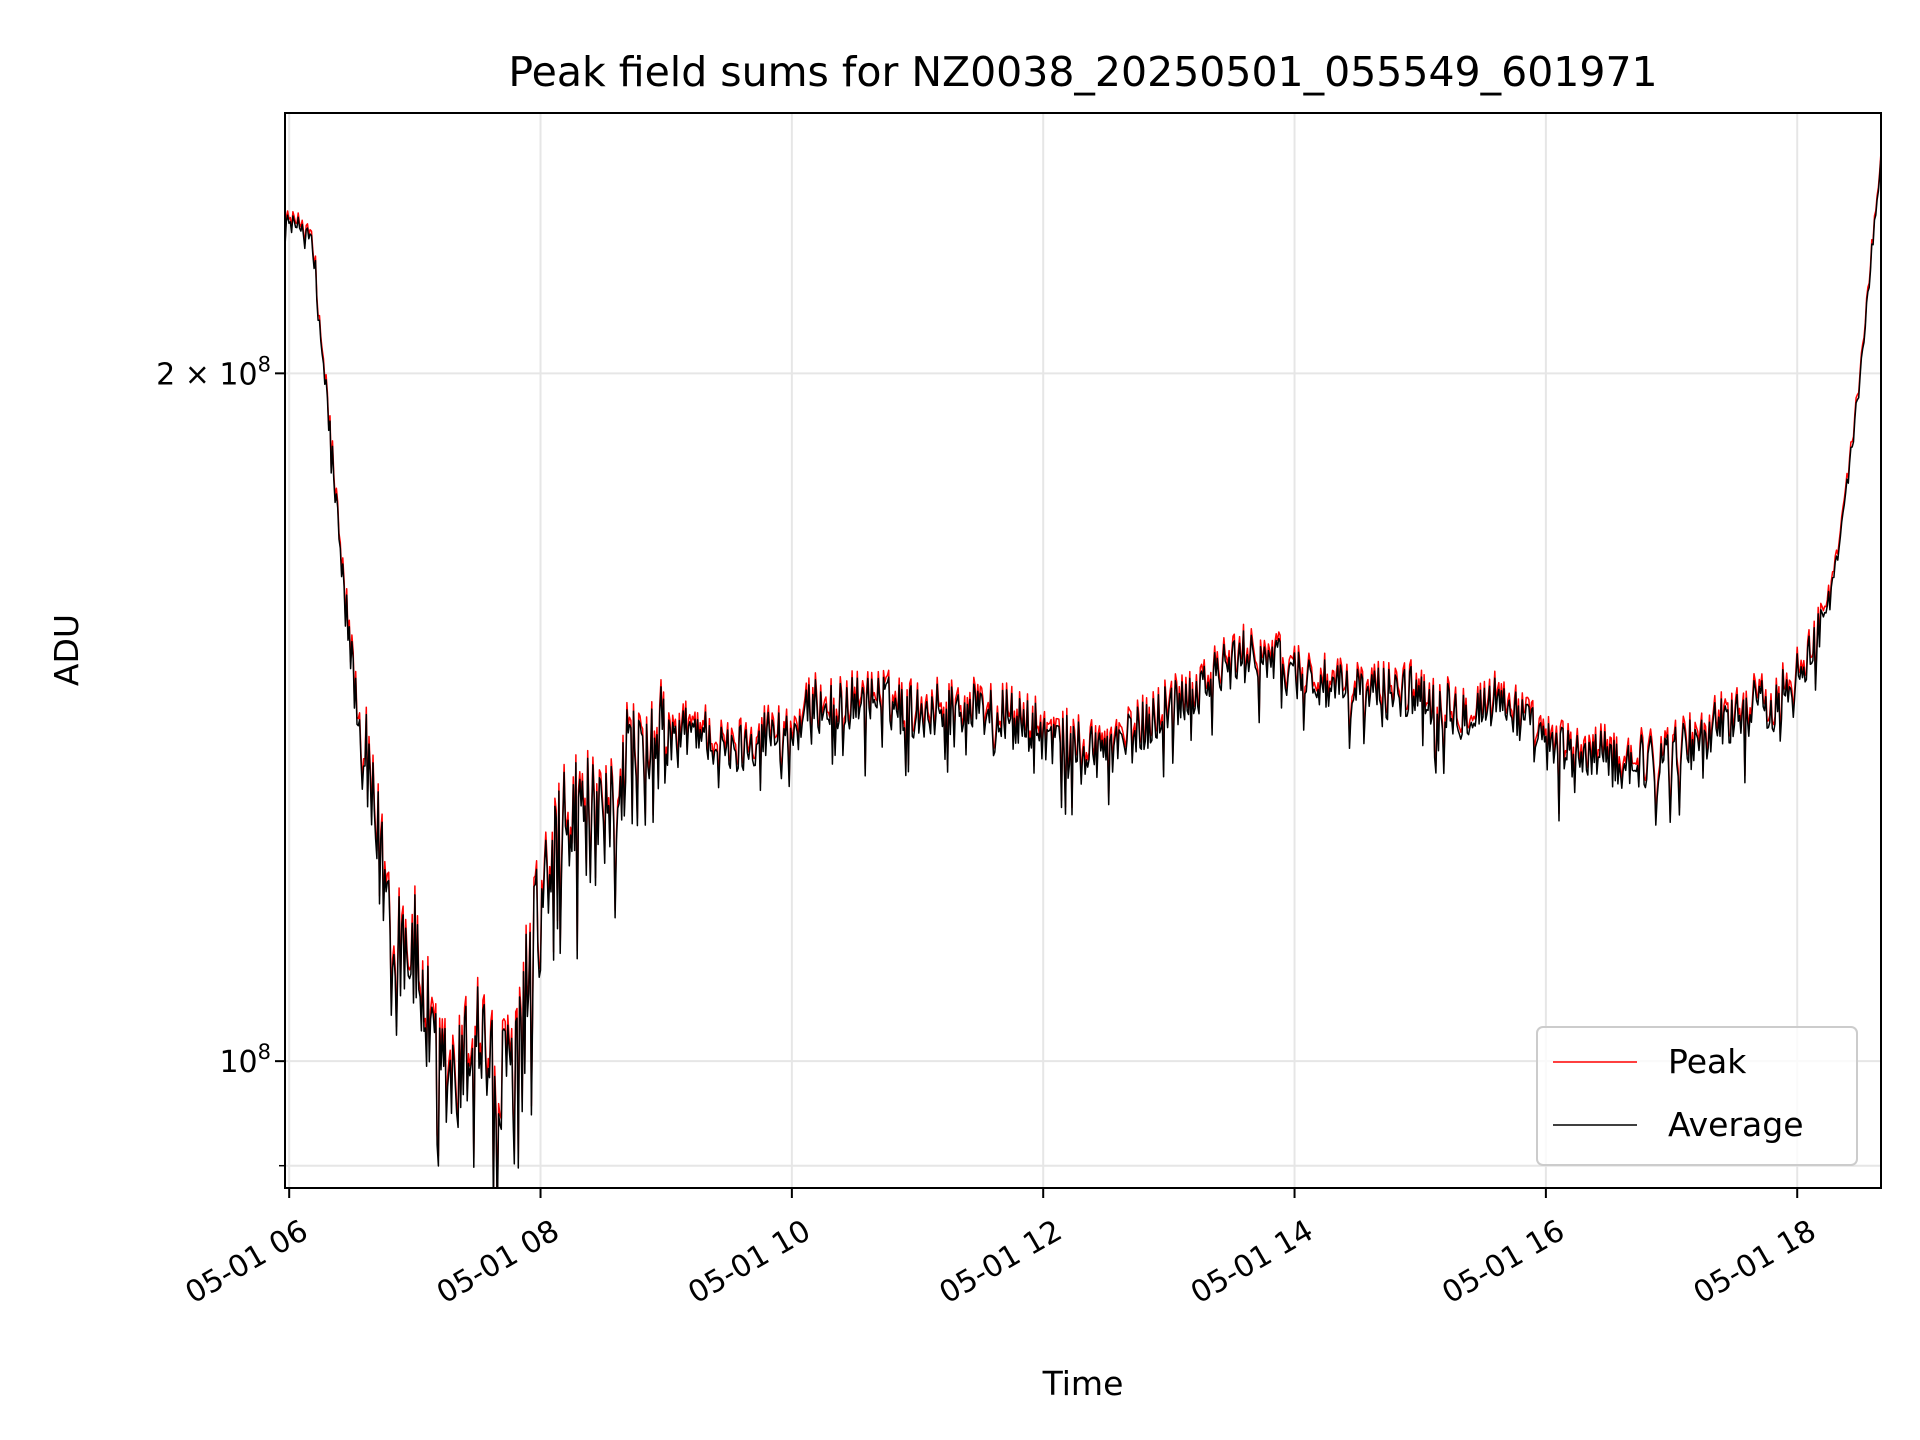  I want to click on legend-label-peak: Peak, so click(1707, 1061).